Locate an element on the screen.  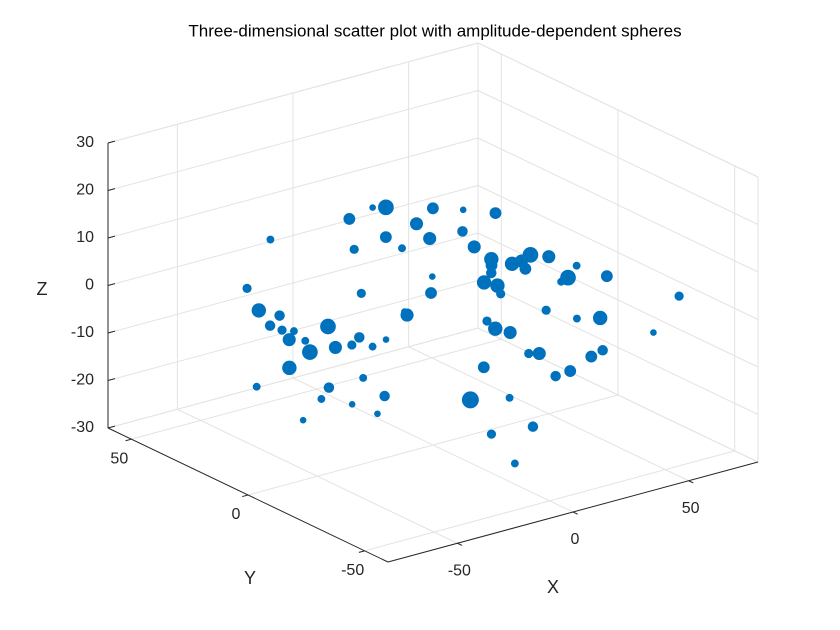
z-tick-label: 0 is located at coordinates (89, 285).